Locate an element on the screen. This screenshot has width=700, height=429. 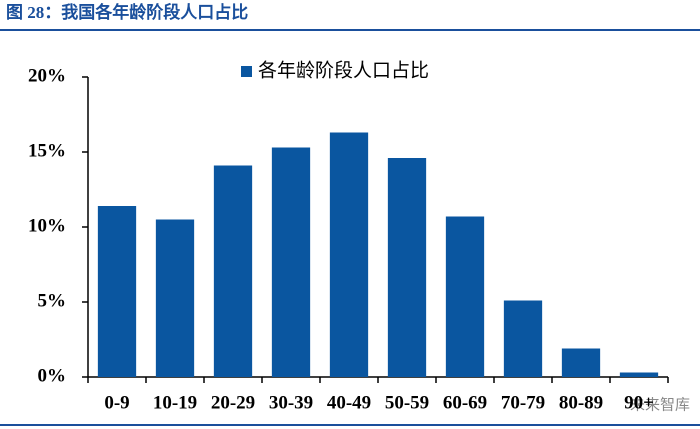
y-tick-label: 20% is located at coordinates (47, 75).